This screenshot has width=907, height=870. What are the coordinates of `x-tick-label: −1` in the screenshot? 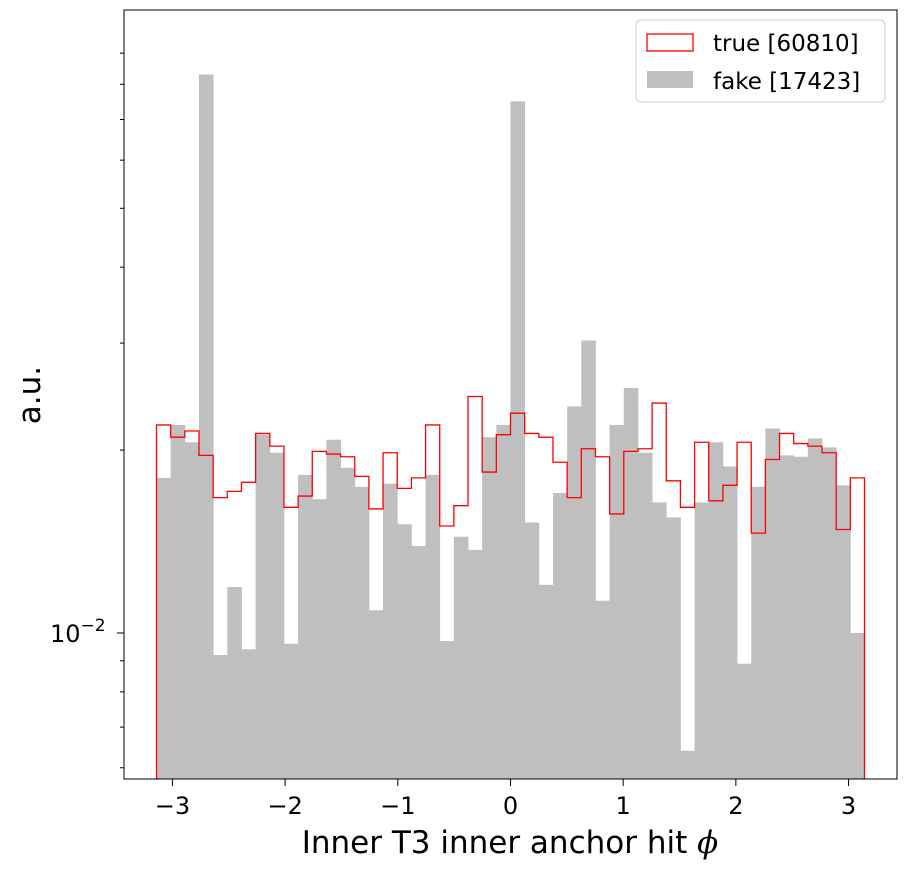 It's located at (397, 806).